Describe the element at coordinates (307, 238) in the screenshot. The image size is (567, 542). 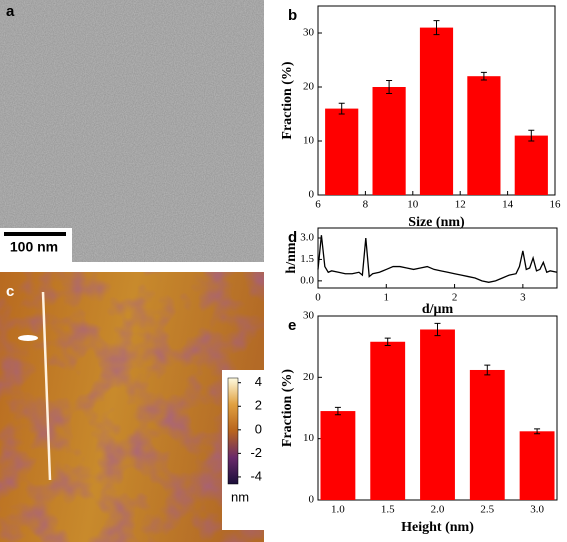
I see `y-tick-label: 3.0` at that location.